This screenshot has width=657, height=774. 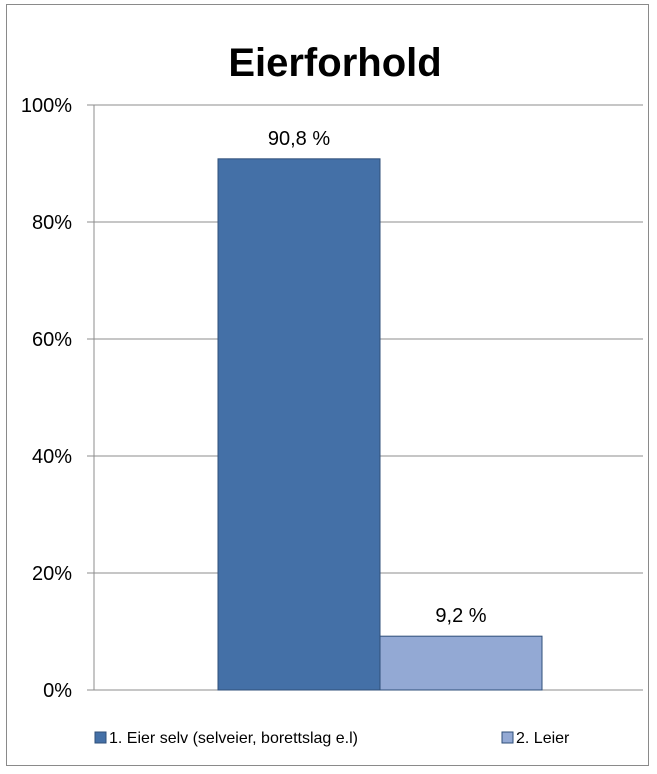 I want to click on bar, so click(x=461, y=663).